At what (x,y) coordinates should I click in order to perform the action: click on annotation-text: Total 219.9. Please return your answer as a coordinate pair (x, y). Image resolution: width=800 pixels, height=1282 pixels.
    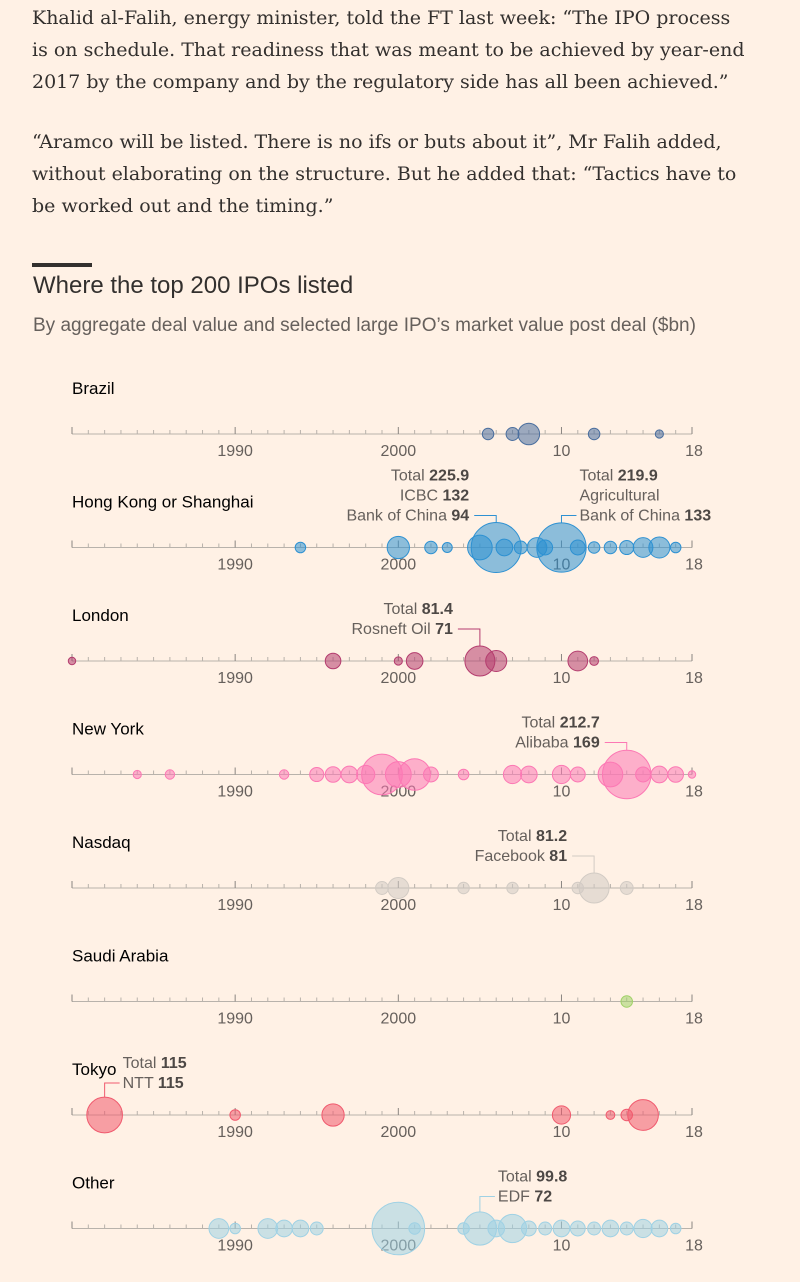
    Looking at the image, I should click on (618, 476).